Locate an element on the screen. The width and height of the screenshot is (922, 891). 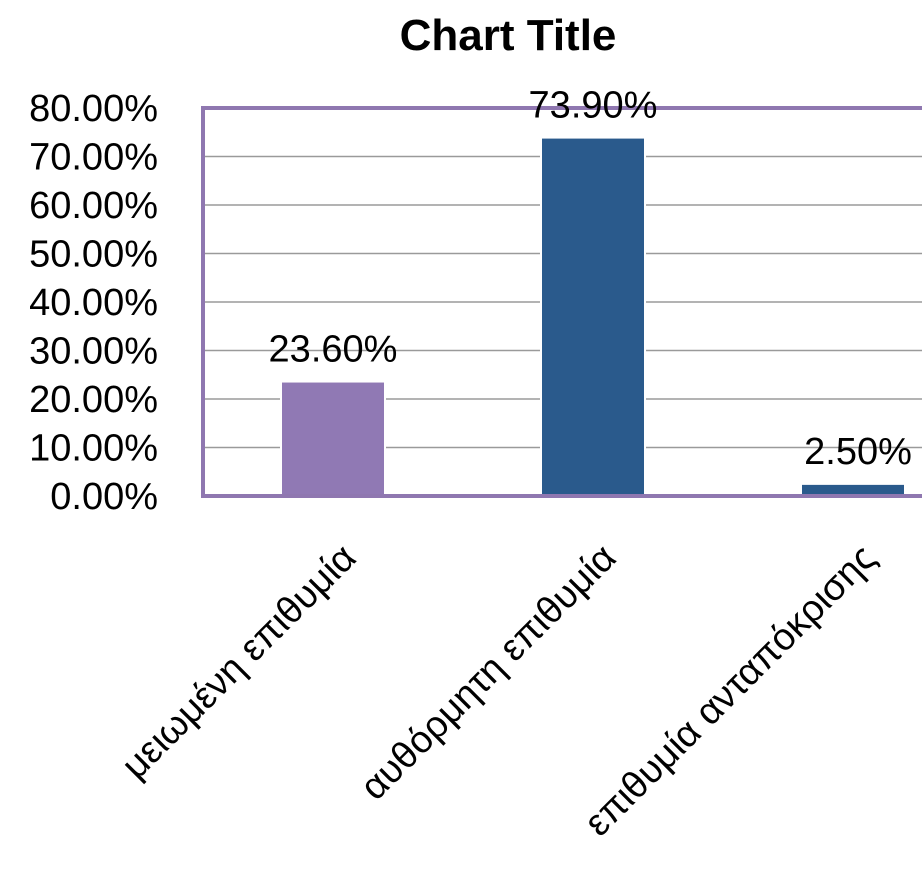
category-label-3: επιθυμία ανταπόκρισης is located at coordinates (731, 691).